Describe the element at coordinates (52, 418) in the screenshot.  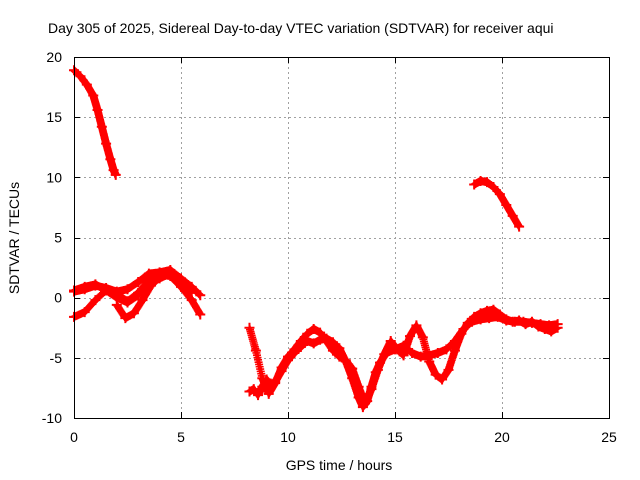
I see `y-tick-label: -10` at that location.